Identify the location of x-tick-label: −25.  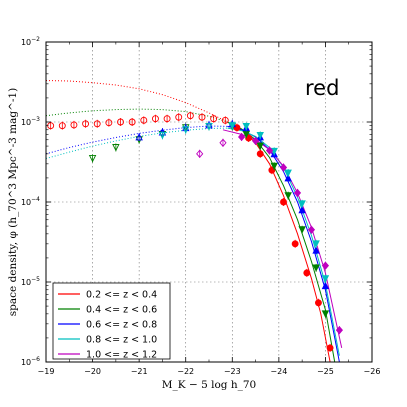
(325, 371).